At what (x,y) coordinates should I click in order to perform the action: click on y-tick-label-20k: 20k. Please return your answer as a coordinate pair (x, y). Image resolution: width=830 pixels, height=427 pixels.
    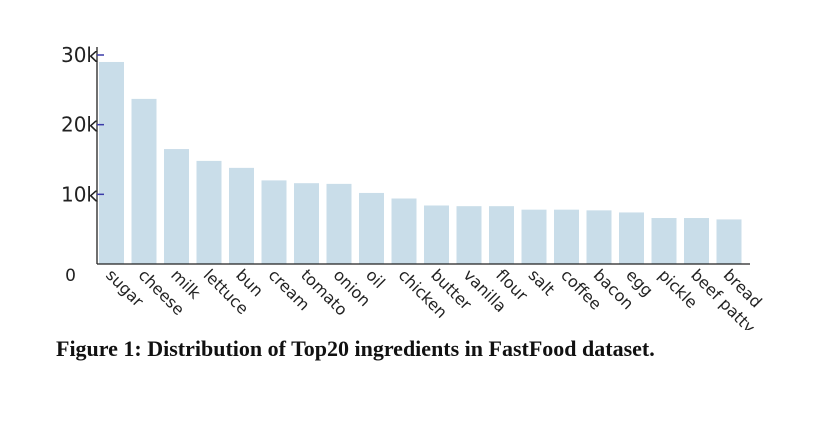
    Looking at the image, I should click on (79, 125).